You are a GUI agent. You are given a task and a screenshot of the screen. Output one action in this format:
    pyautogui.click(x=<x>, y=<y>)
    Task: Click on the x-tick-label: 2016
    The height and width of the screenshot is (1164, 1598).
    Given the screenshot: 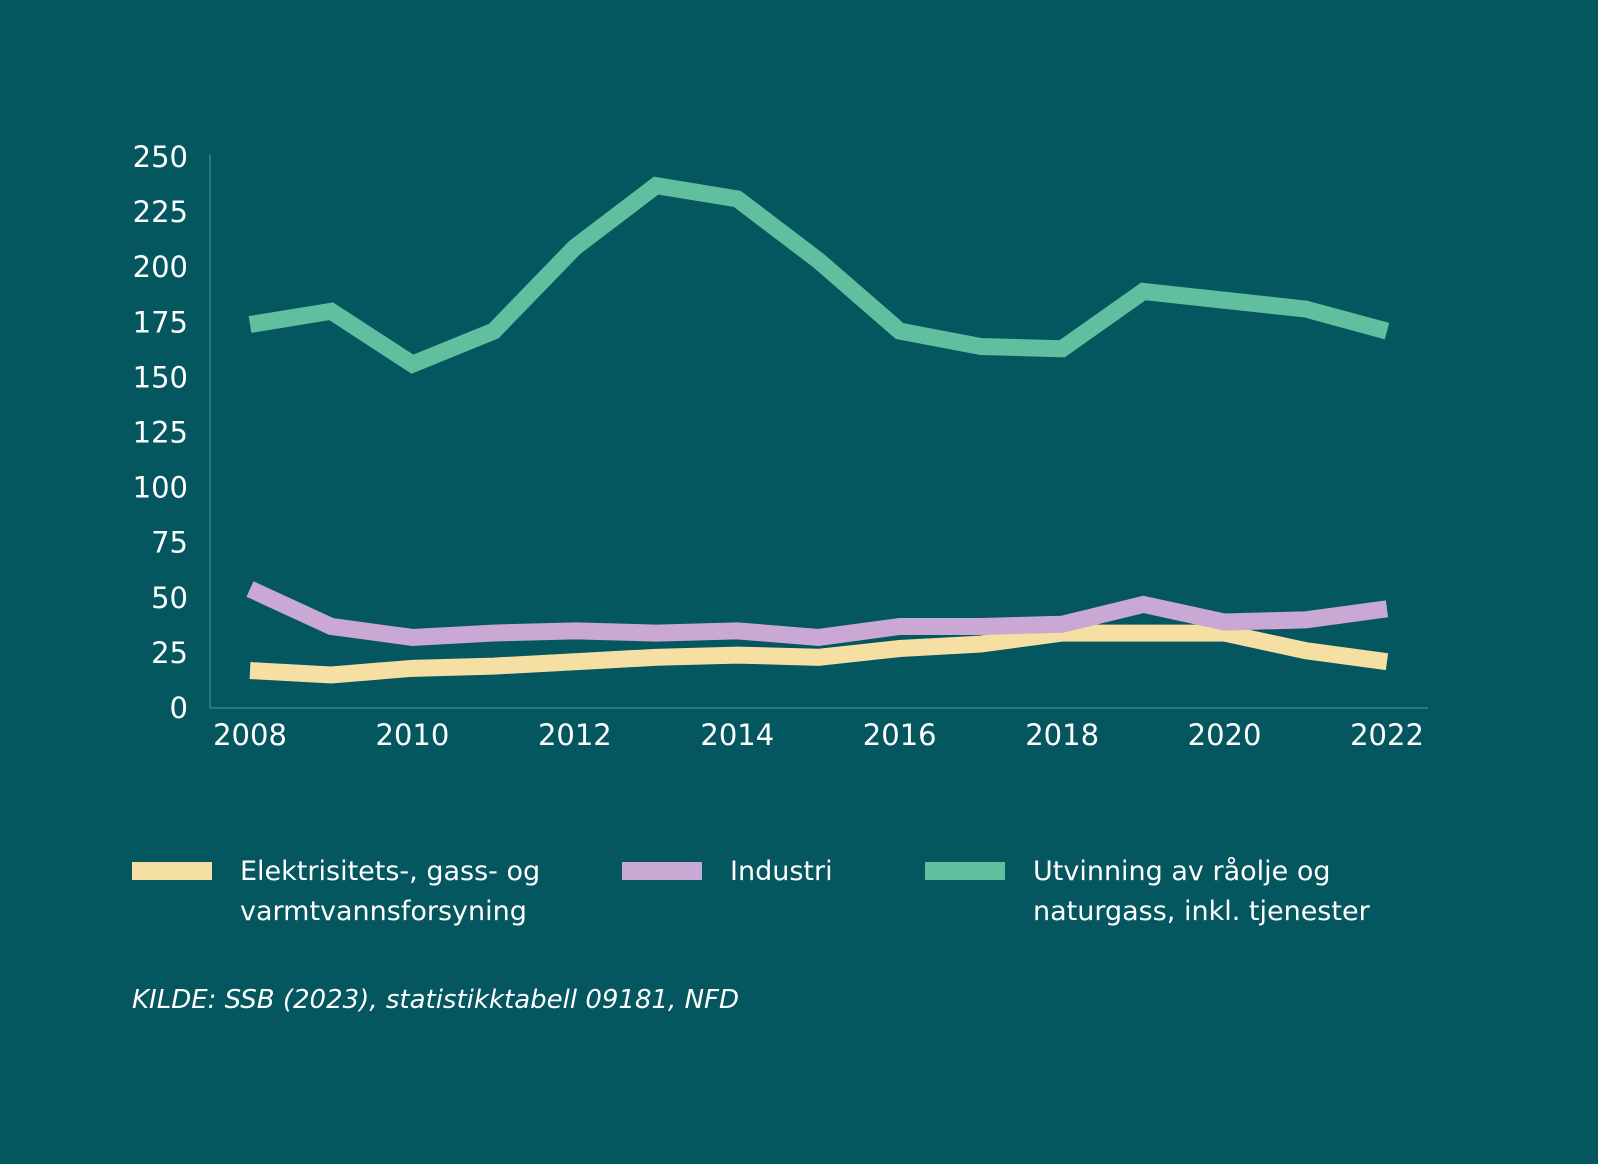 What is the action you would take?
    pyautogui.click(x=900, y=735)
    